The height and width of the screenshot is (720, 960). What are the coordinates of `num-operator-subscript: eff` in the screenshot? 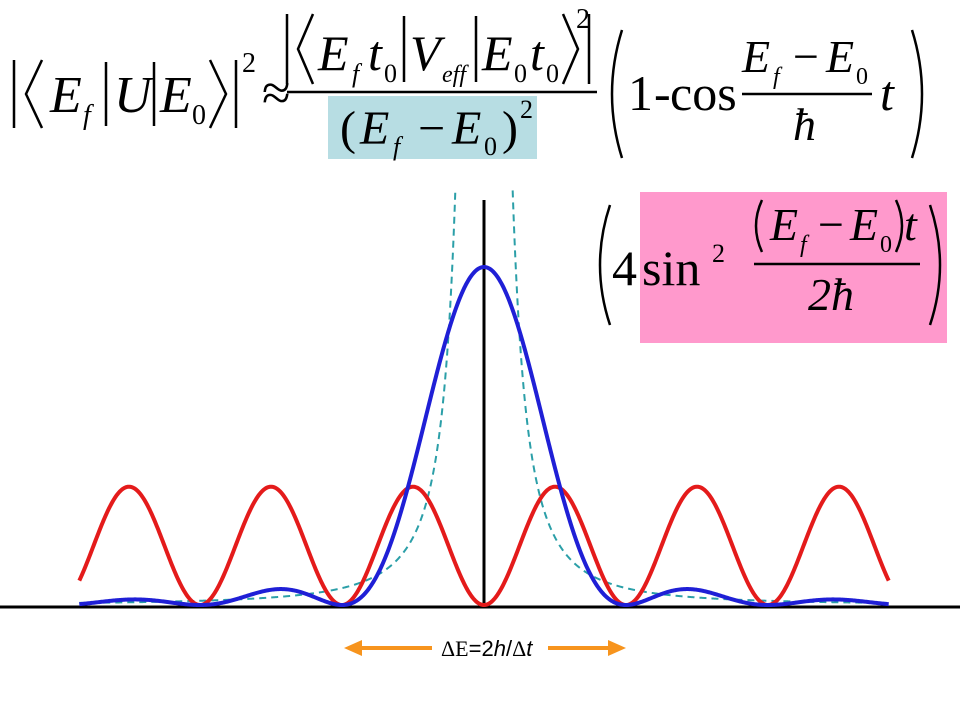 It's located at (455, 75).